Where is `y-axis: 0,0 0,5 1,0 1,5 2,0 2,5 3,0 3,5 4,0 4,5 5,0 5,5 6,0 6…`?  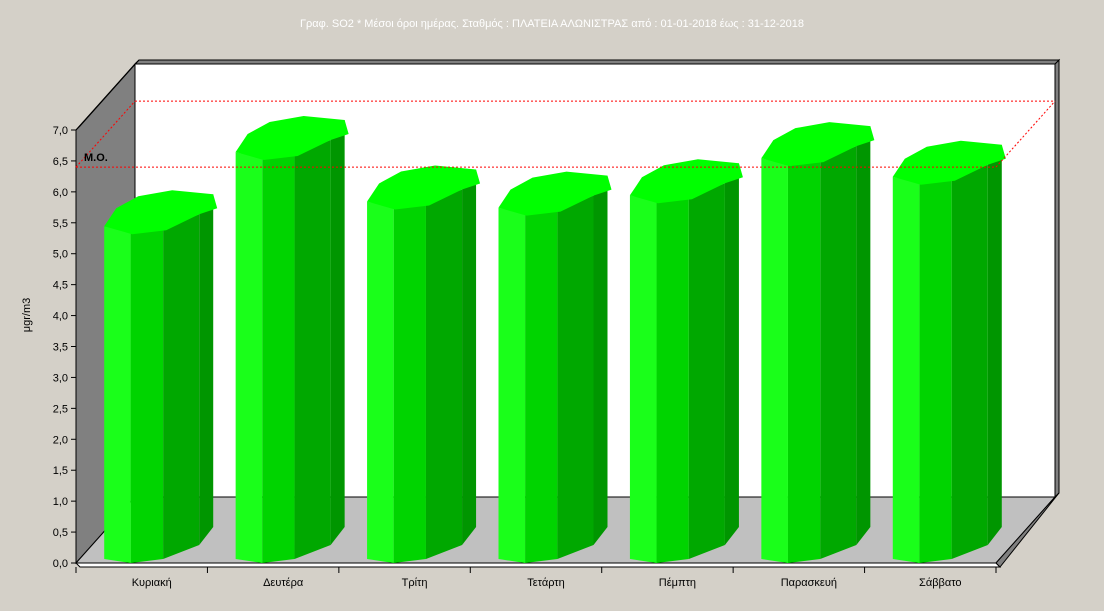 y-axis: 0,0 0,5 1,0 1,5 2,0 2,5 3,0 3,5 4,0 4,5 5,0 5,5 6,0 6… is located at coordinates (64, 347).